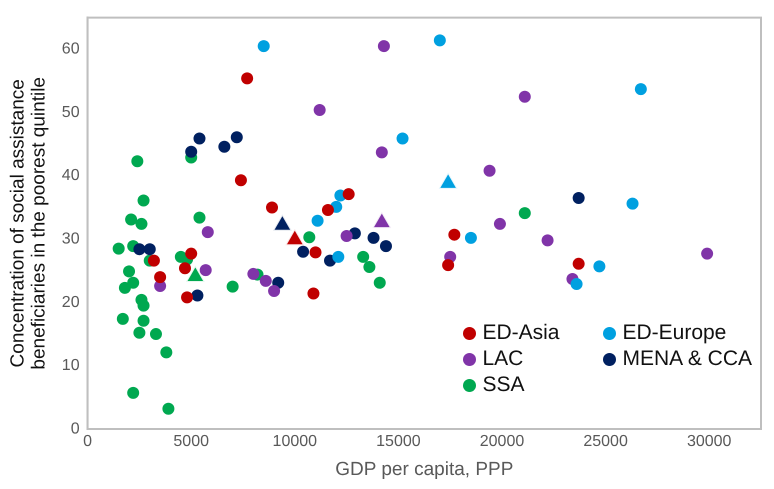 The width and height of the screenshot is (774, 489). I want to click on y-tick-label: 0, so click(75, 429).